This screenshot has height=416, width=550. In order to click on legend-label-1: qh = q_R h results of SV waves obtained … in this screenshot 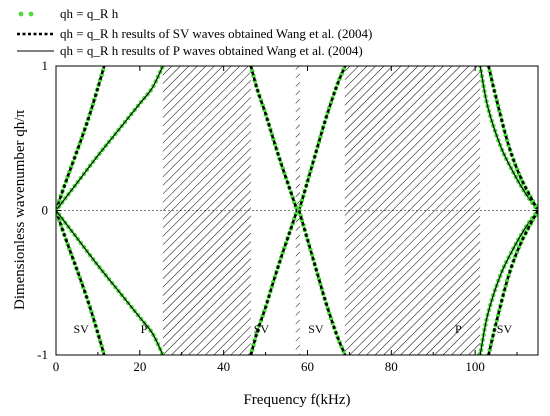, I will do `click(216, 33)`.